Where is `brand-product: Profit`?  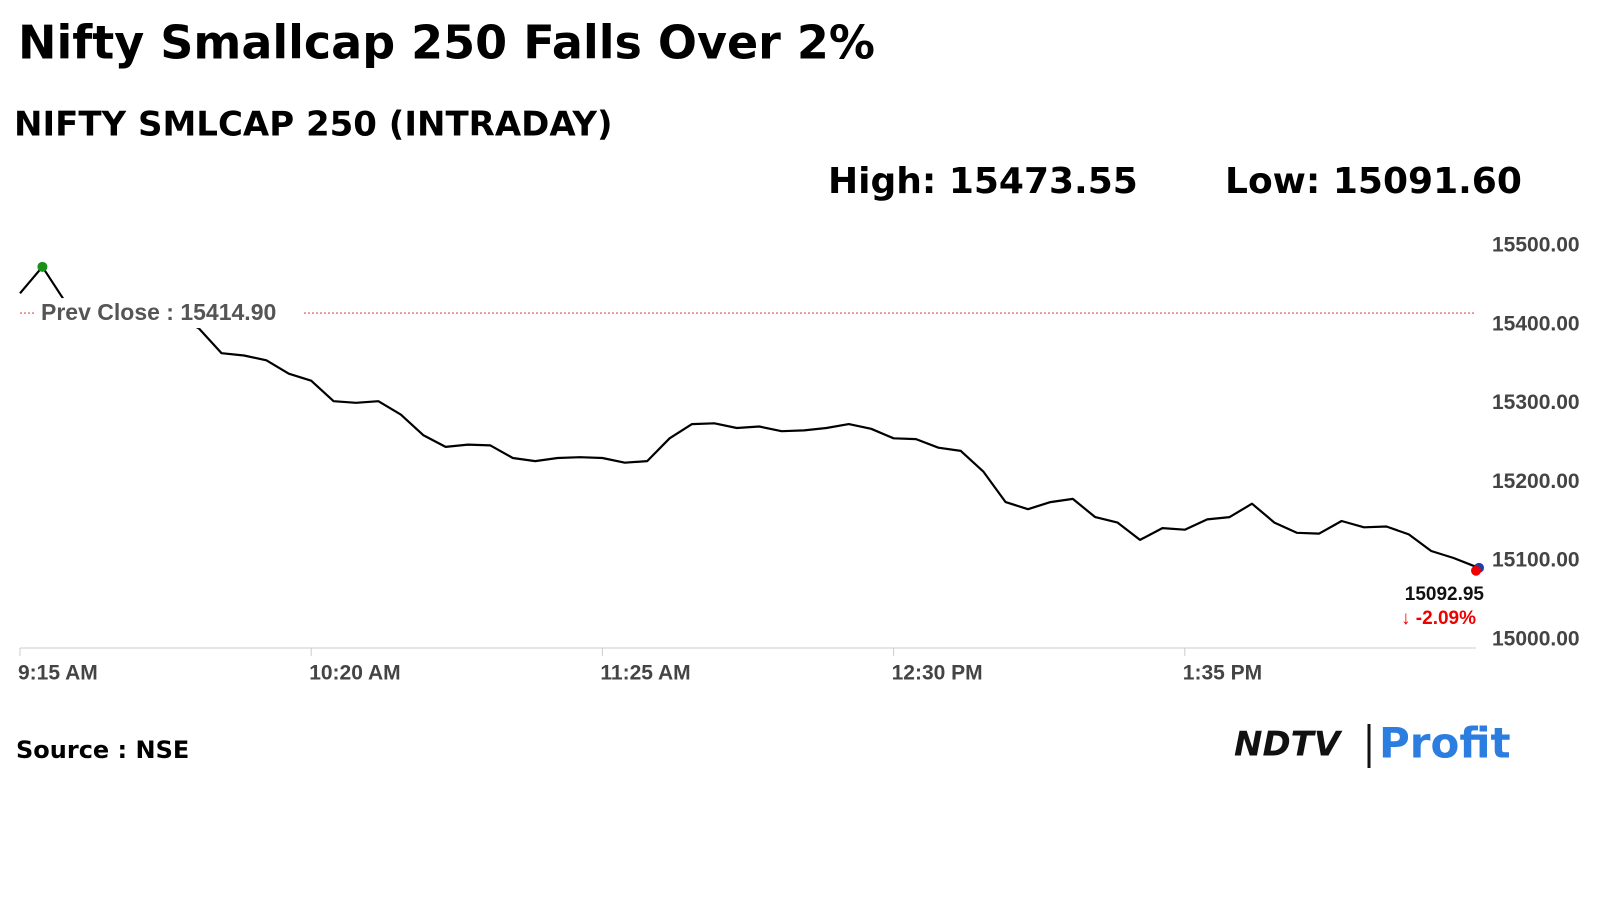 brand-product: Profit is located at coordinates (1445, 743).